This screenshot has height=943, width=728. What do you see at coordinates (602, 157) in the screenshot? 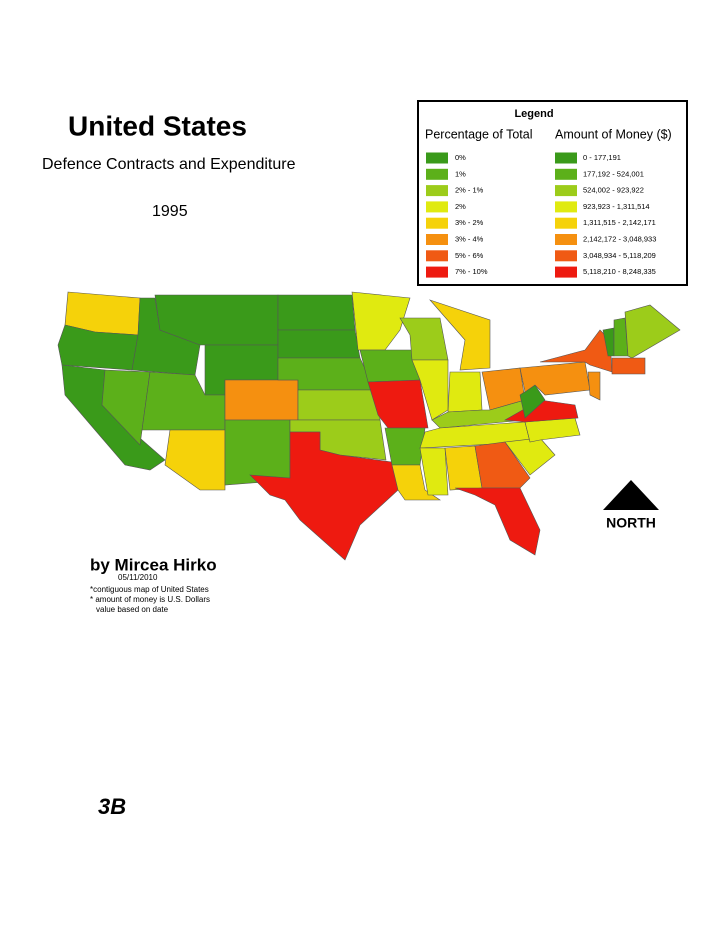
I see `legend-label: 0 - 177,191` at bounding box center [602, 157].